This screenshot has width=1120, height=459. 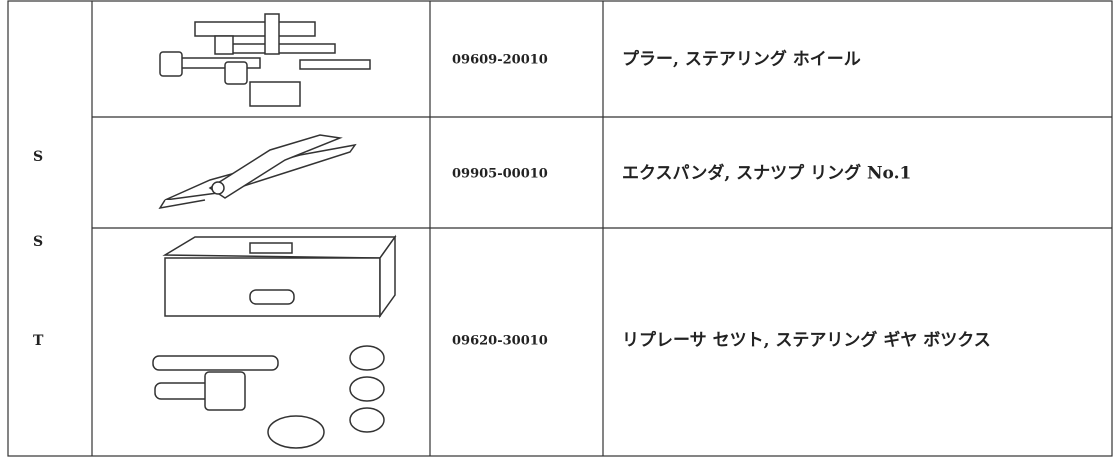 I want to click on puller-drawing, so click(x=265, y=60).